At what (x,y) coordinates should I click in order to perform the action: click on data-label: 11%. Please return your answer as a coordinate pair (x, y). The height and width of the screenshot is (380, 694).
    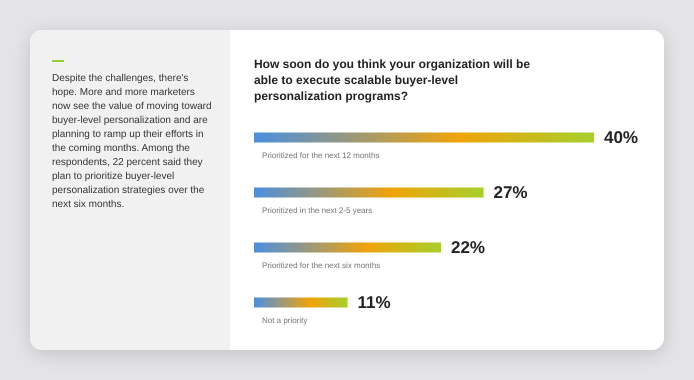
    Looking at the image, I should click on (374, 302).